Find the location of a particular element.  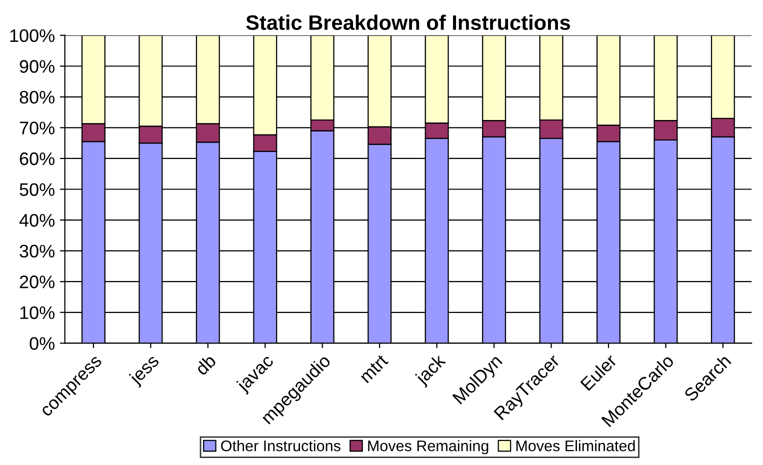

y-tick-label: 0% is located at coordinates (42, 343).